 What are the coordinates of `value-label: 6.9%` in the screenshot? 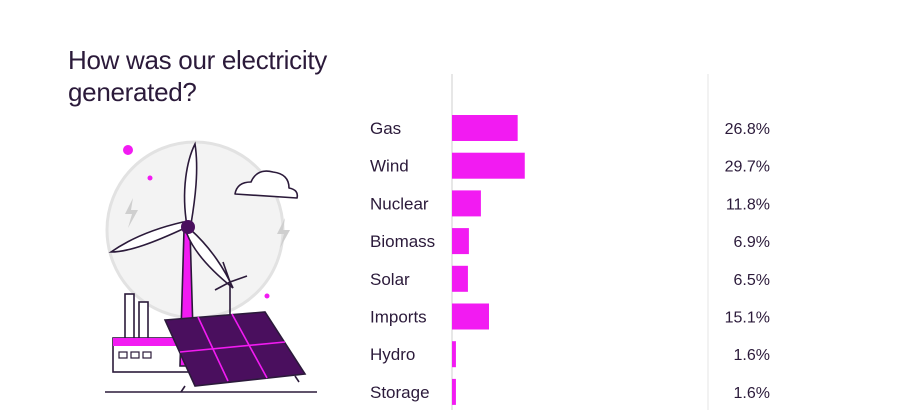 It's located at (752, 242).